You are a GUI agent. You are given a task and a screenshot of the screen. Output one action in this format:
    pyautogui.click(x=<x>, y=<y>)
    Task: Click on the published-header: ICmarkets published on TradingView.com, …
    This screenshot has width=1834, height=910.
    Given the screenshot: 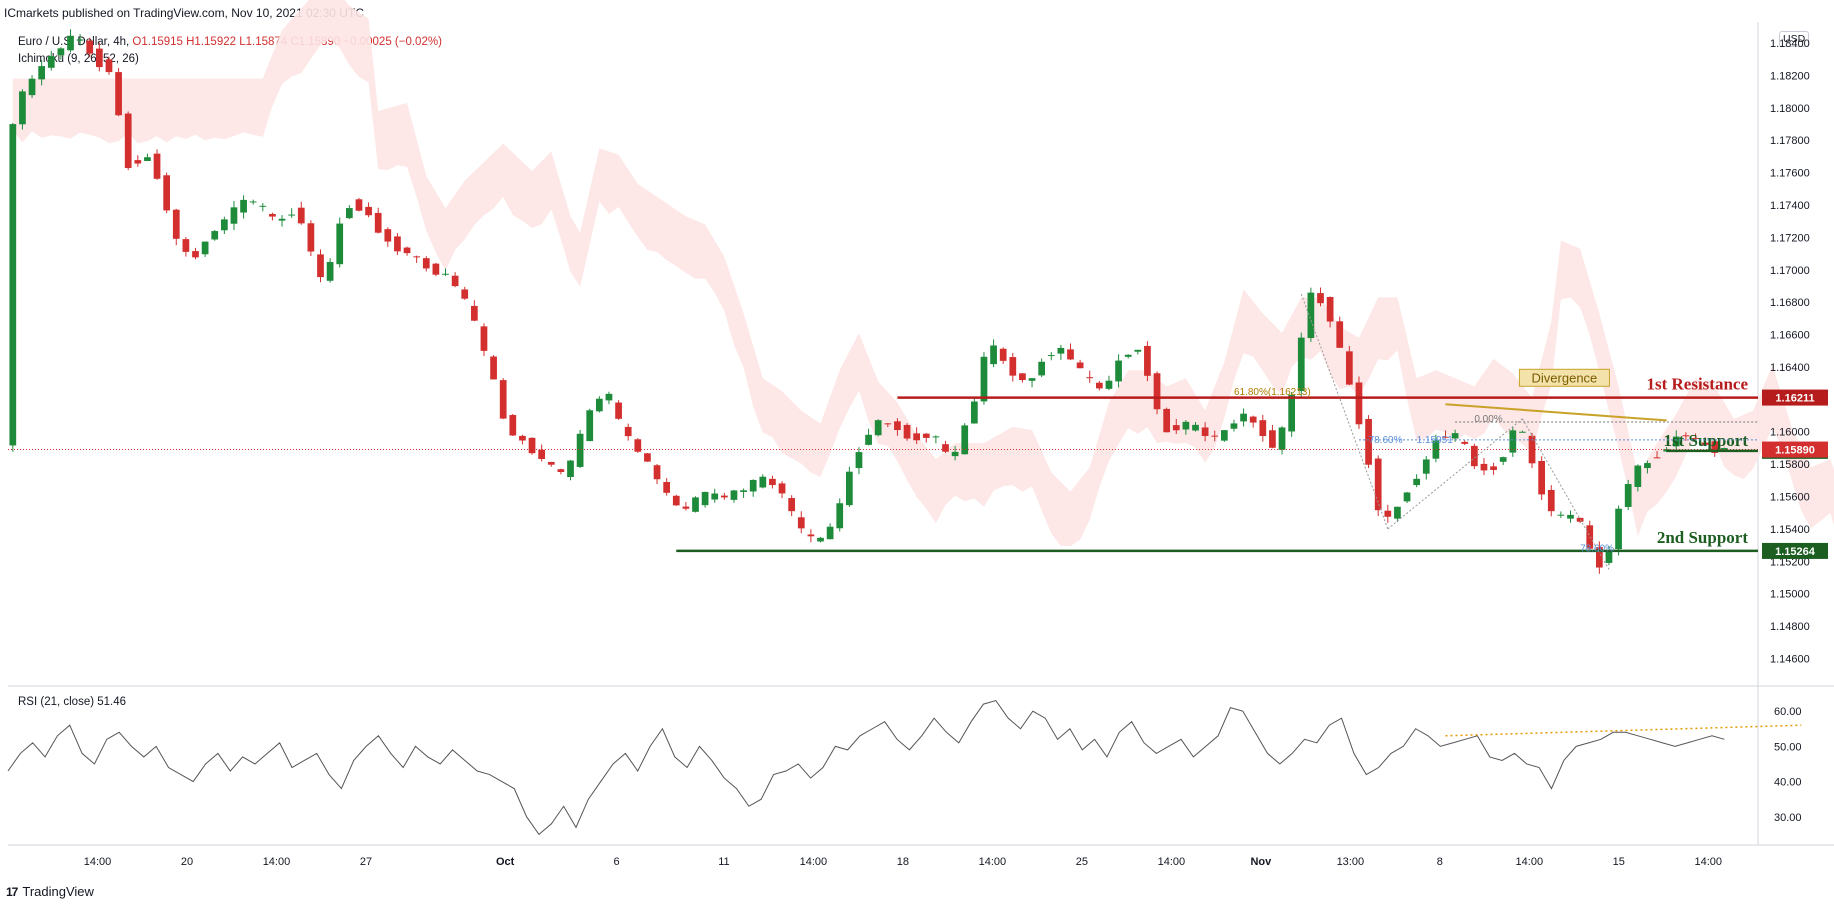 What is the action you would take?
    pyautogui.click(x=184, y=13)
    